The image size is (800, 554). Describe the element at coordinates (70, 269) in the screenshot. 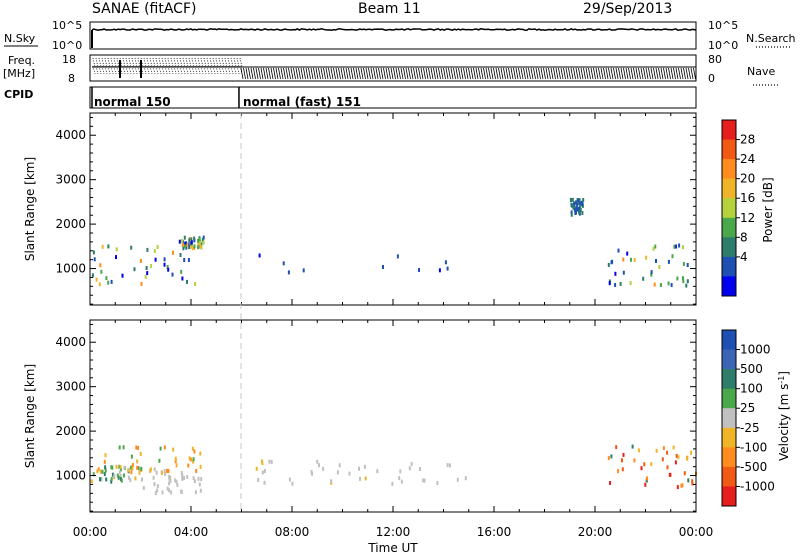

I see `y-tick-label: 1000` at that location.